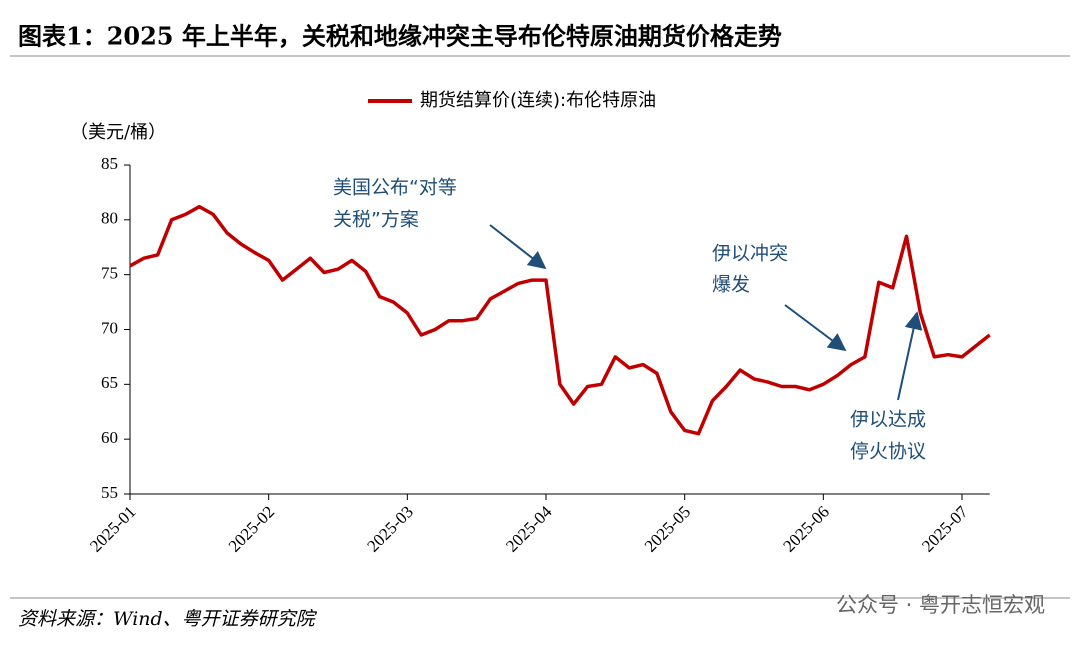 This screenshot has height=654, width=1080. I want to click on chart-title: 图表1：2025 年上半年，关税和地缘冲突主导布伦特原油期货价格走势, so click(400, 36).